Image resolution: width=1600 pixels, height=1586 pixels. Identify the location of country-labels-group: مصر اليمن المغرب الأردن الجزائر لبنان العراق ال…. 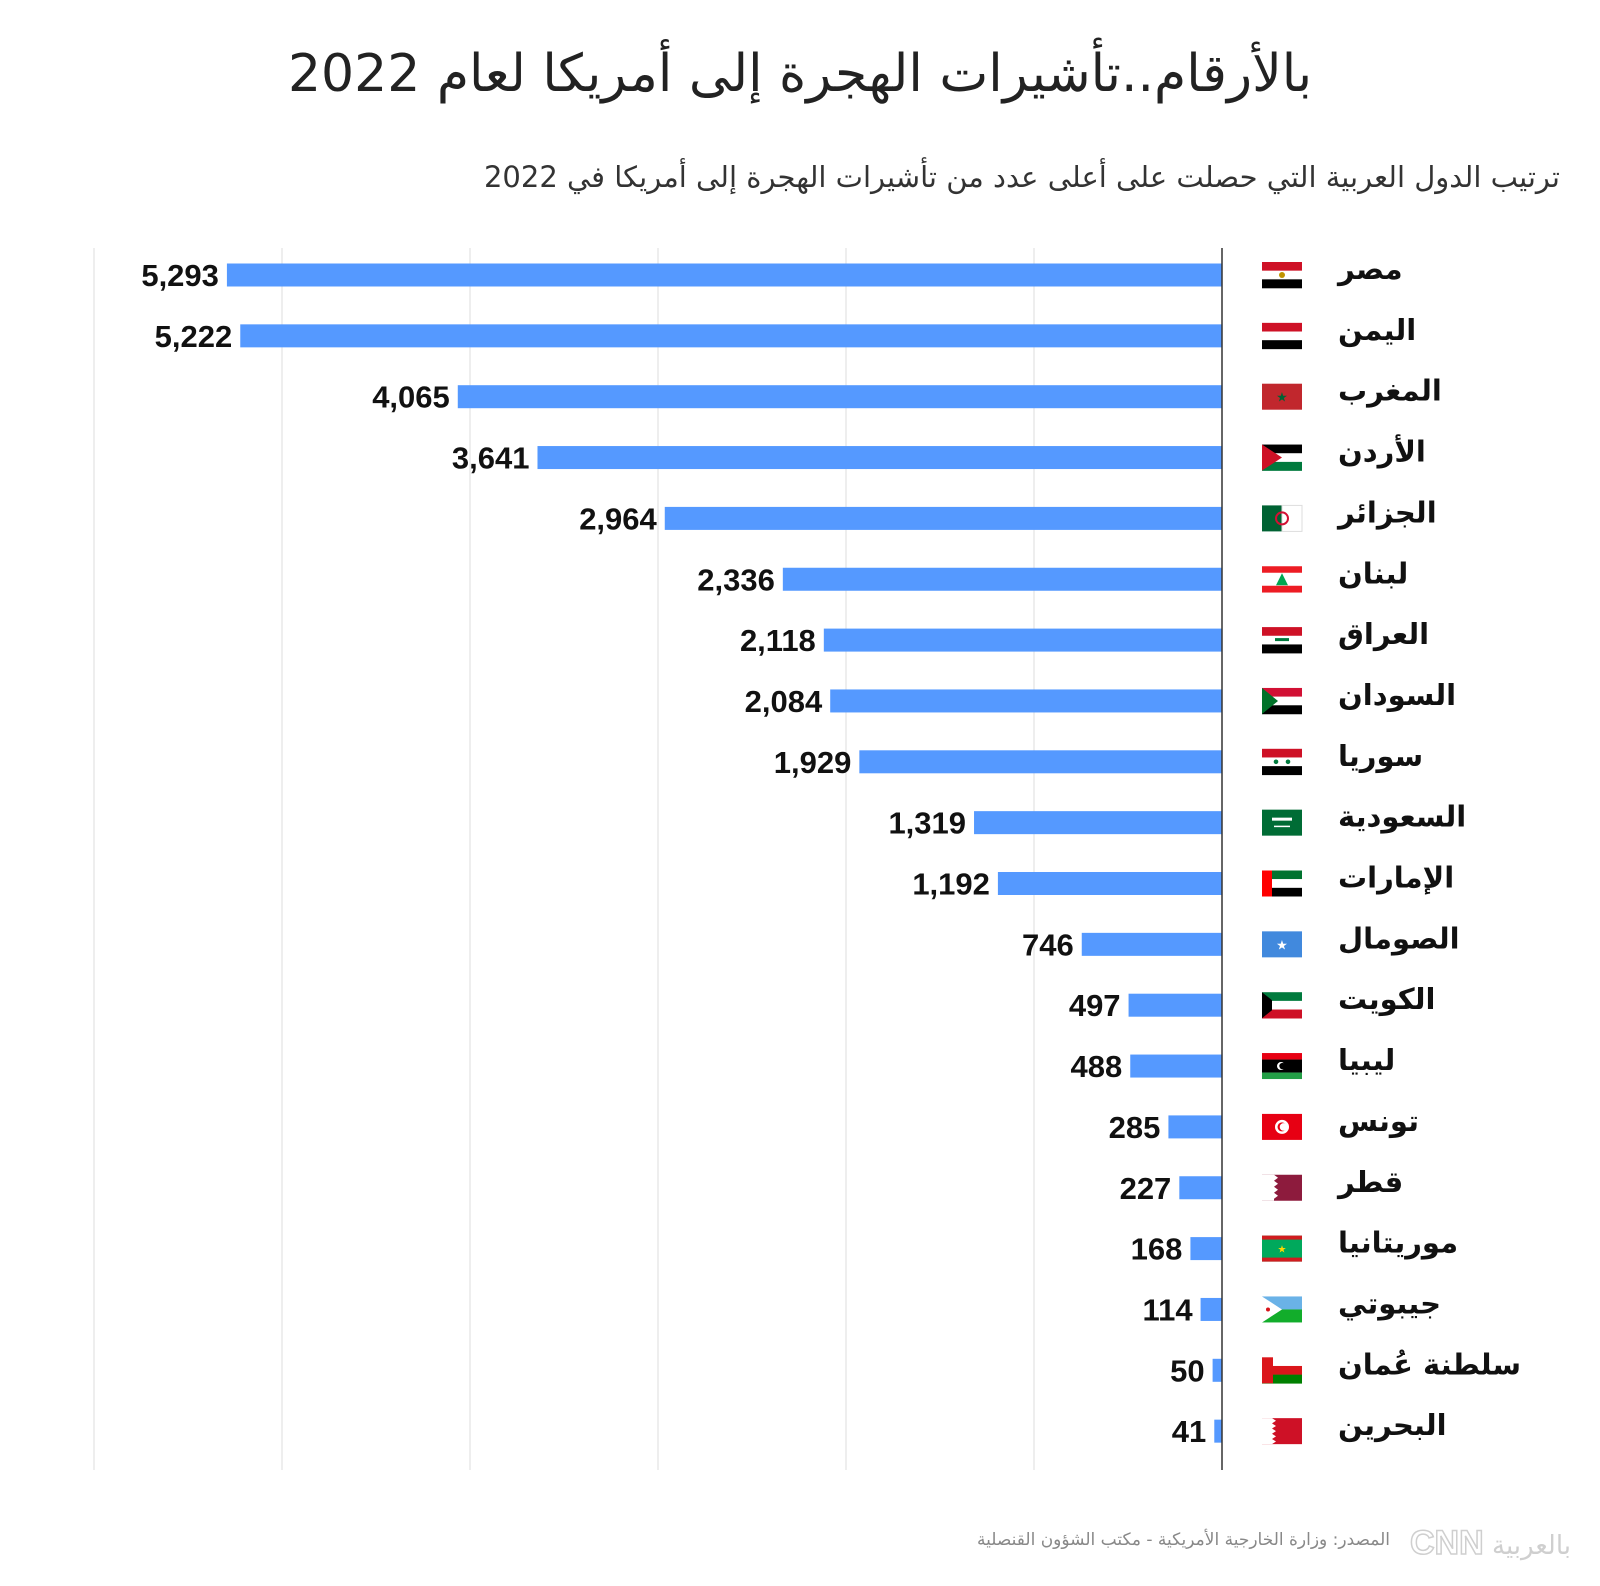
(1428, 847).